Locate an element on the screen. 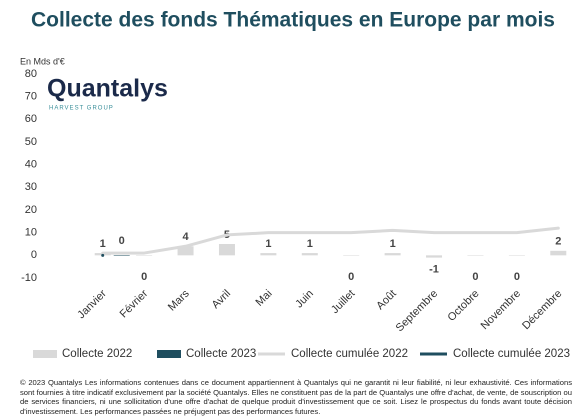 This screenshot has width=587, height=420. y-tick-label: 30 is located at coordinates (31, 187).